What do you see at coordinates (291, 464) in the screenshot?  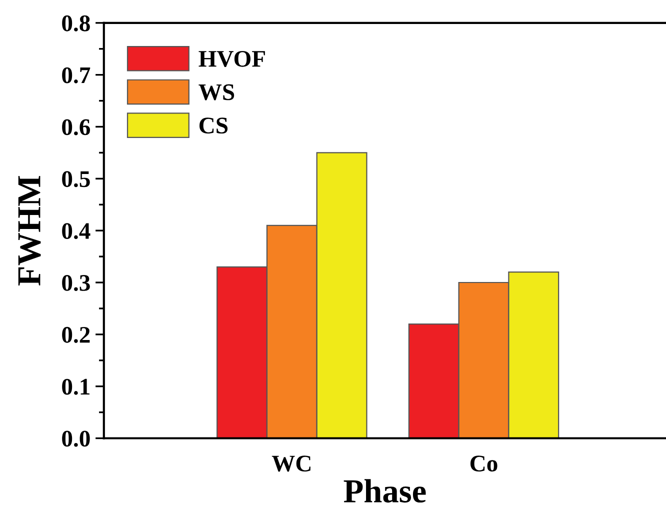 I see `x-tick-label: WC` at bounding box center [291, 464].